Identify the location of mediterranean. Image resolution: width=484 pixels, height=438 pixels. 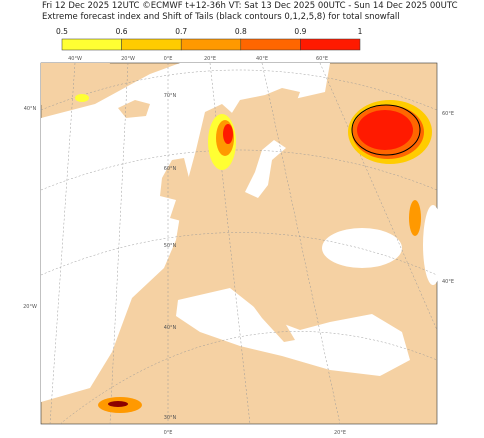
(293, 332).